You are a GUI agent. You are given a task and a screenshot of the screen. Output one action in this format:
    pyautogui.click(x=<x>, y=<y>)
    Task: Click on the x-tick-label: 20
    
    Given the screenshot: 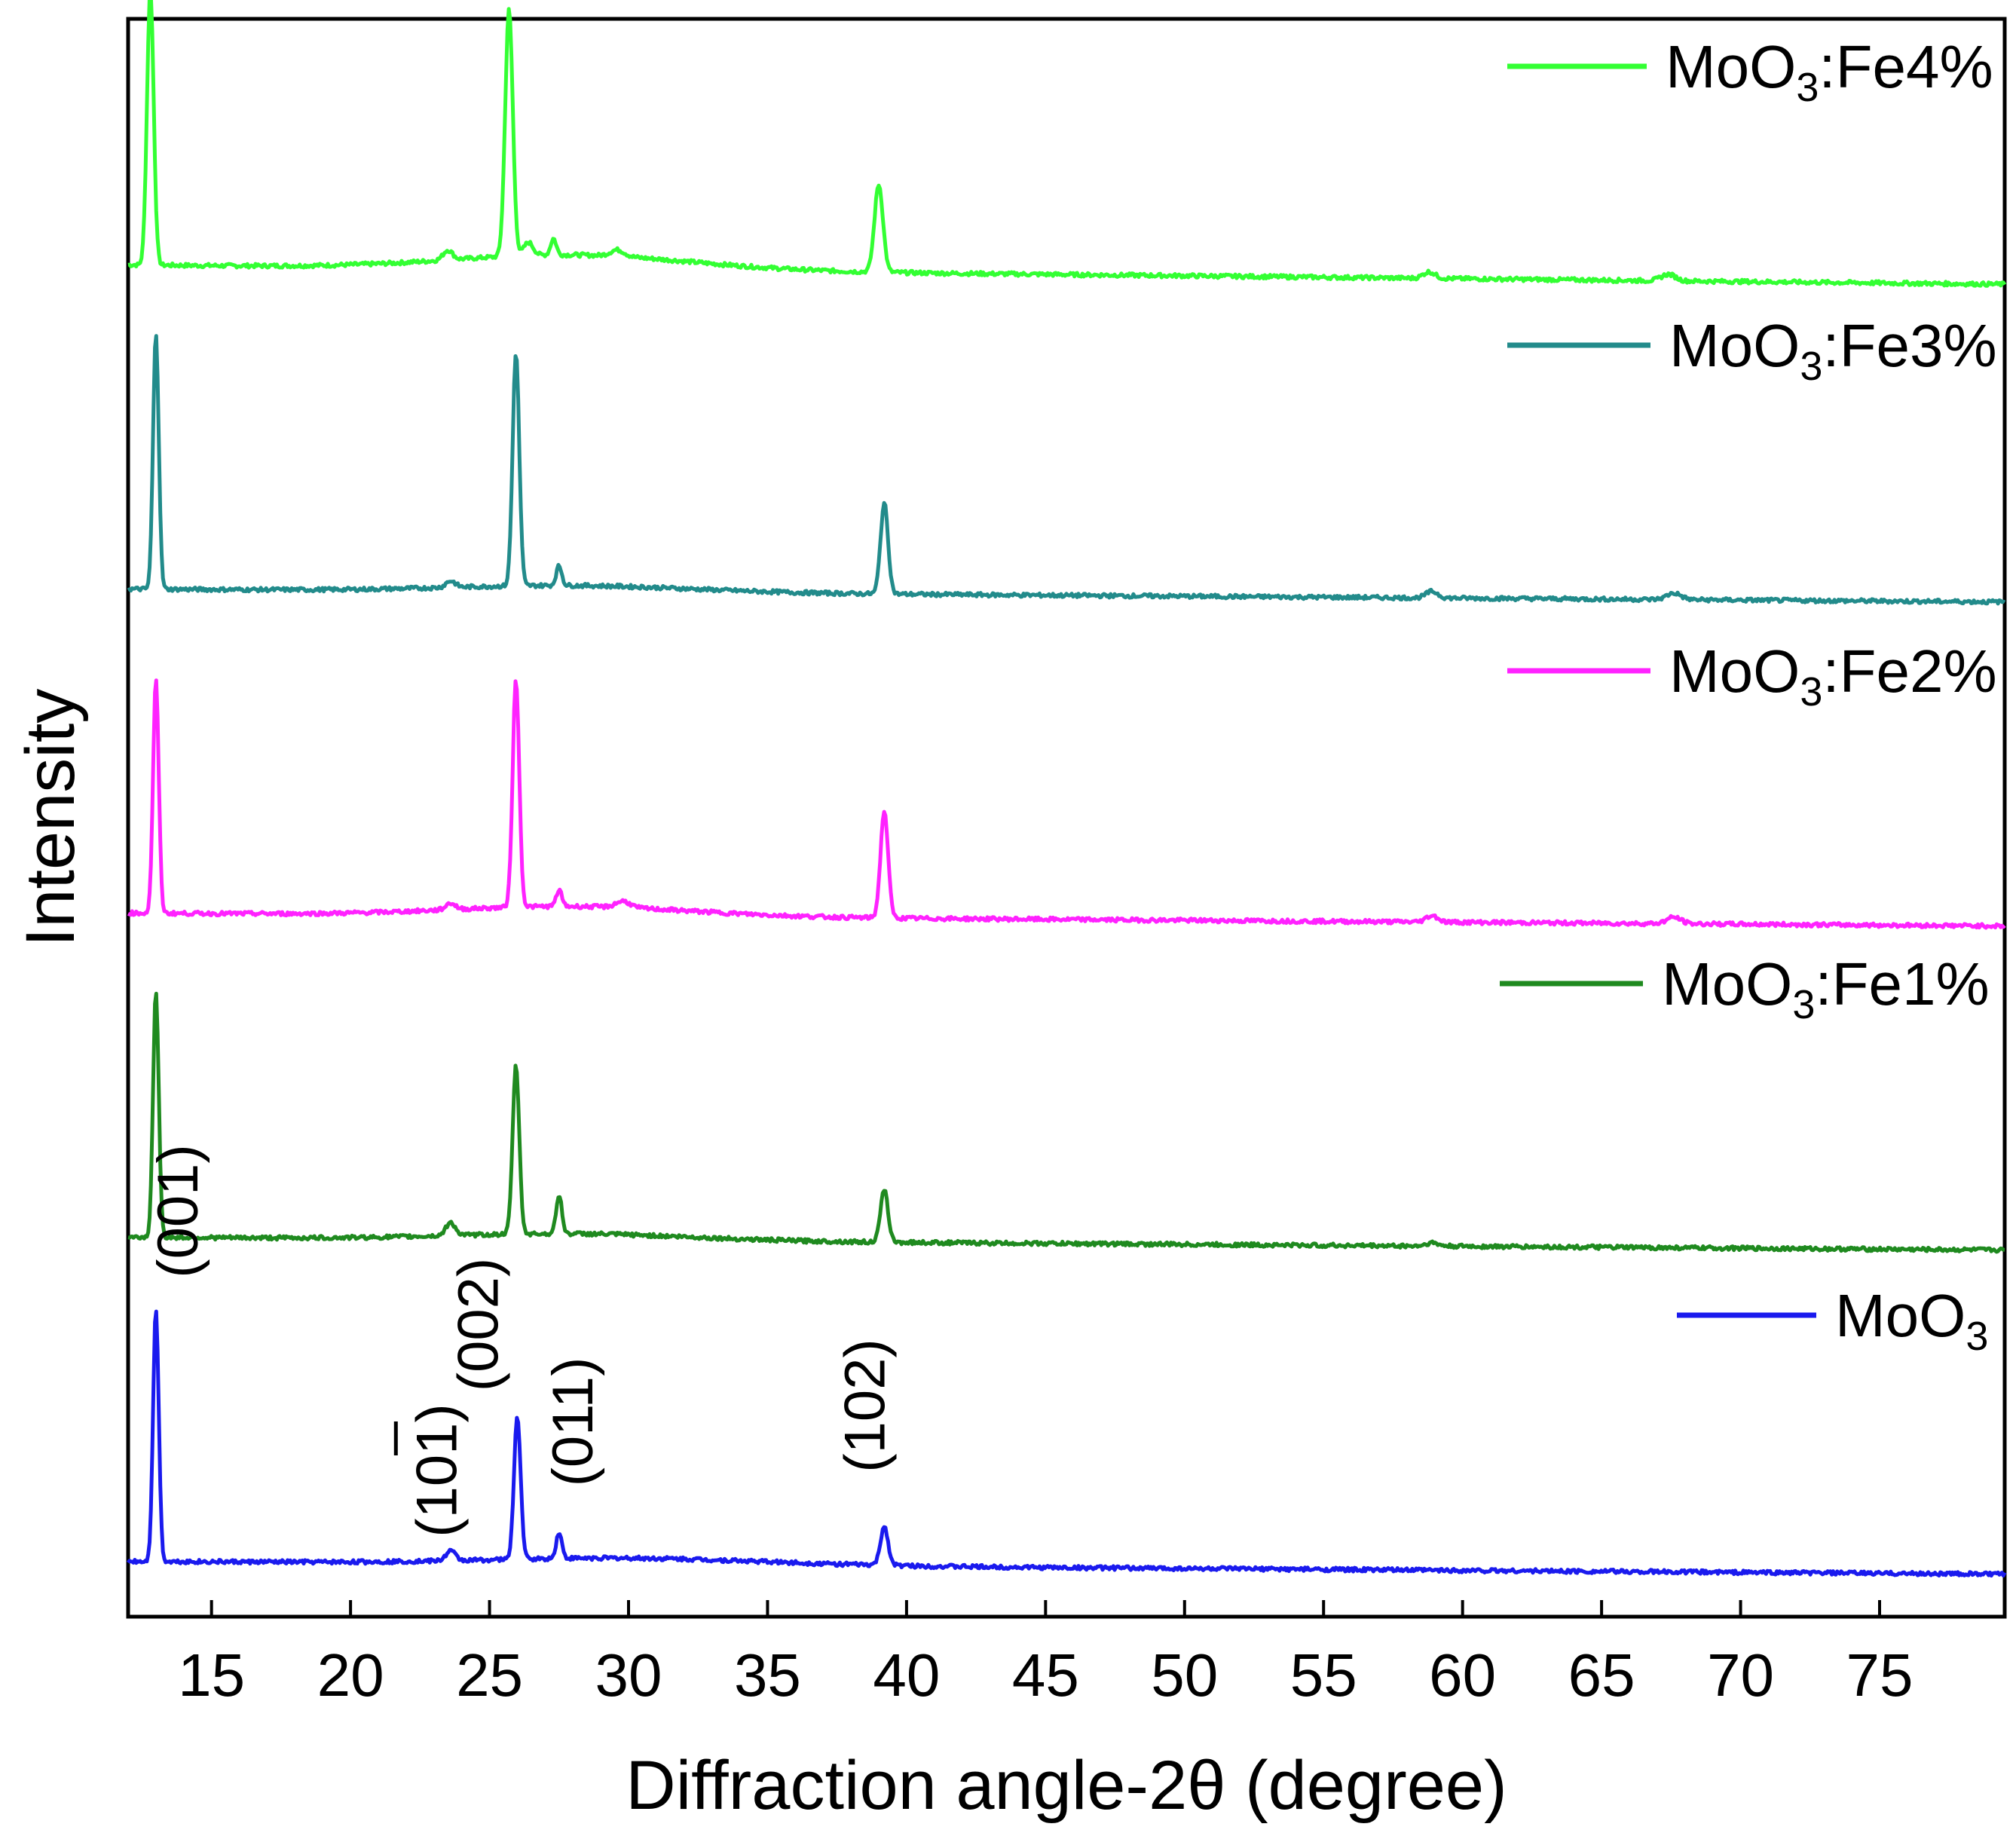 What is the action you would take?
    pyautogui.click(x=351, y=1675)
    